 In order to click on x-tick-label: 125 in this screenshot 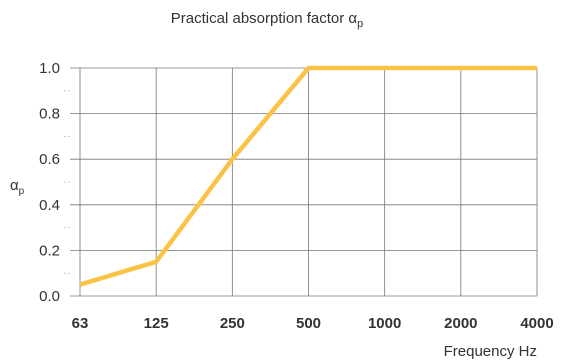, I will do `click(156, 323)`.